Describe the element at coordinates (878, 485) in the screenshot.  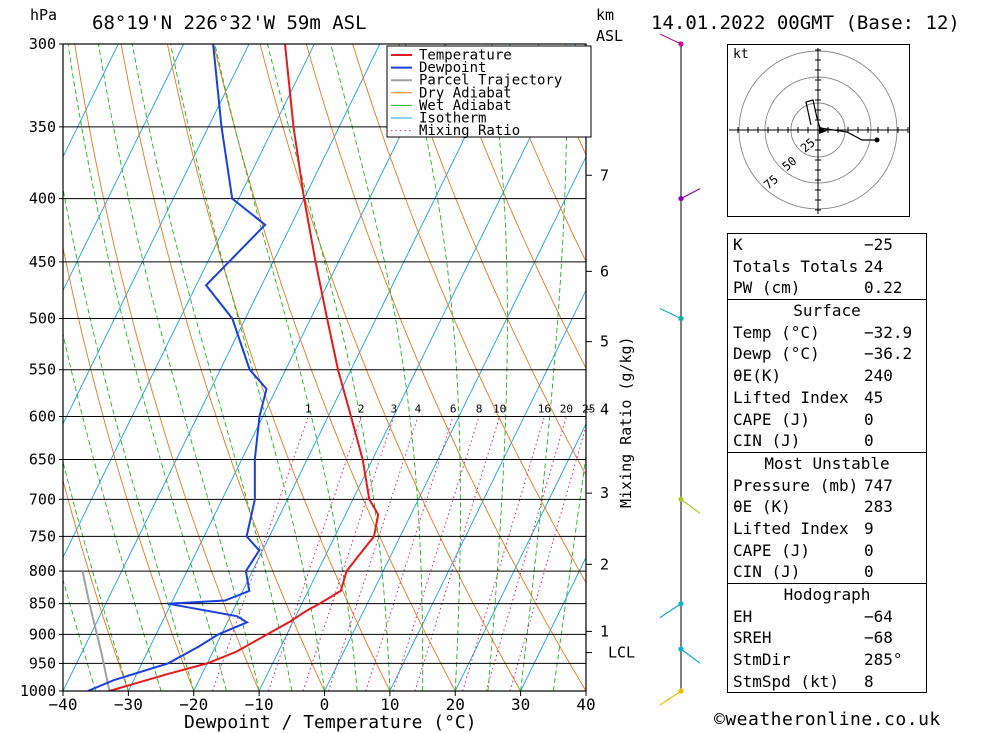
I see `most-unstable-value: 747` at that location.